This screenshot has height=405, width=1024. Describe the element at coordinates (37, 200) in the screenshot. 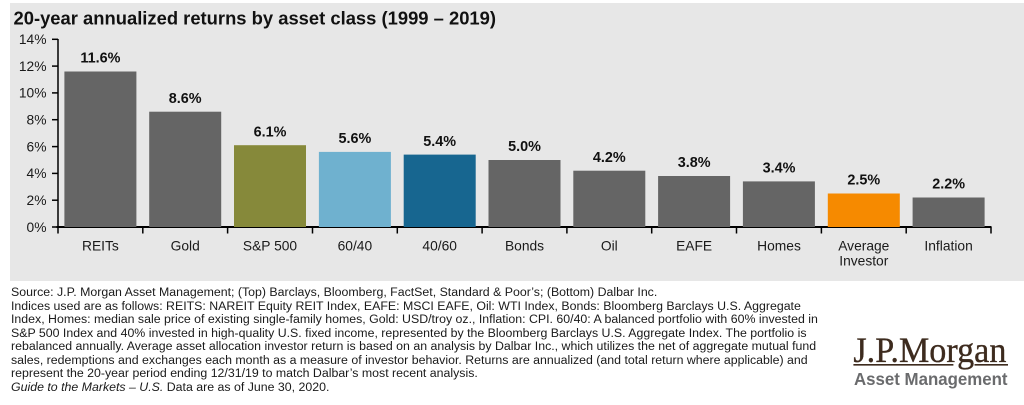

I see `svg-text: 2%` at that location.